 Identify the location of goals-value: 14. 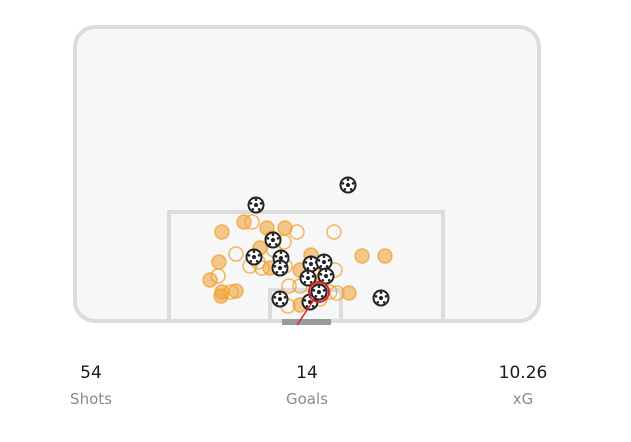
(307, 373).